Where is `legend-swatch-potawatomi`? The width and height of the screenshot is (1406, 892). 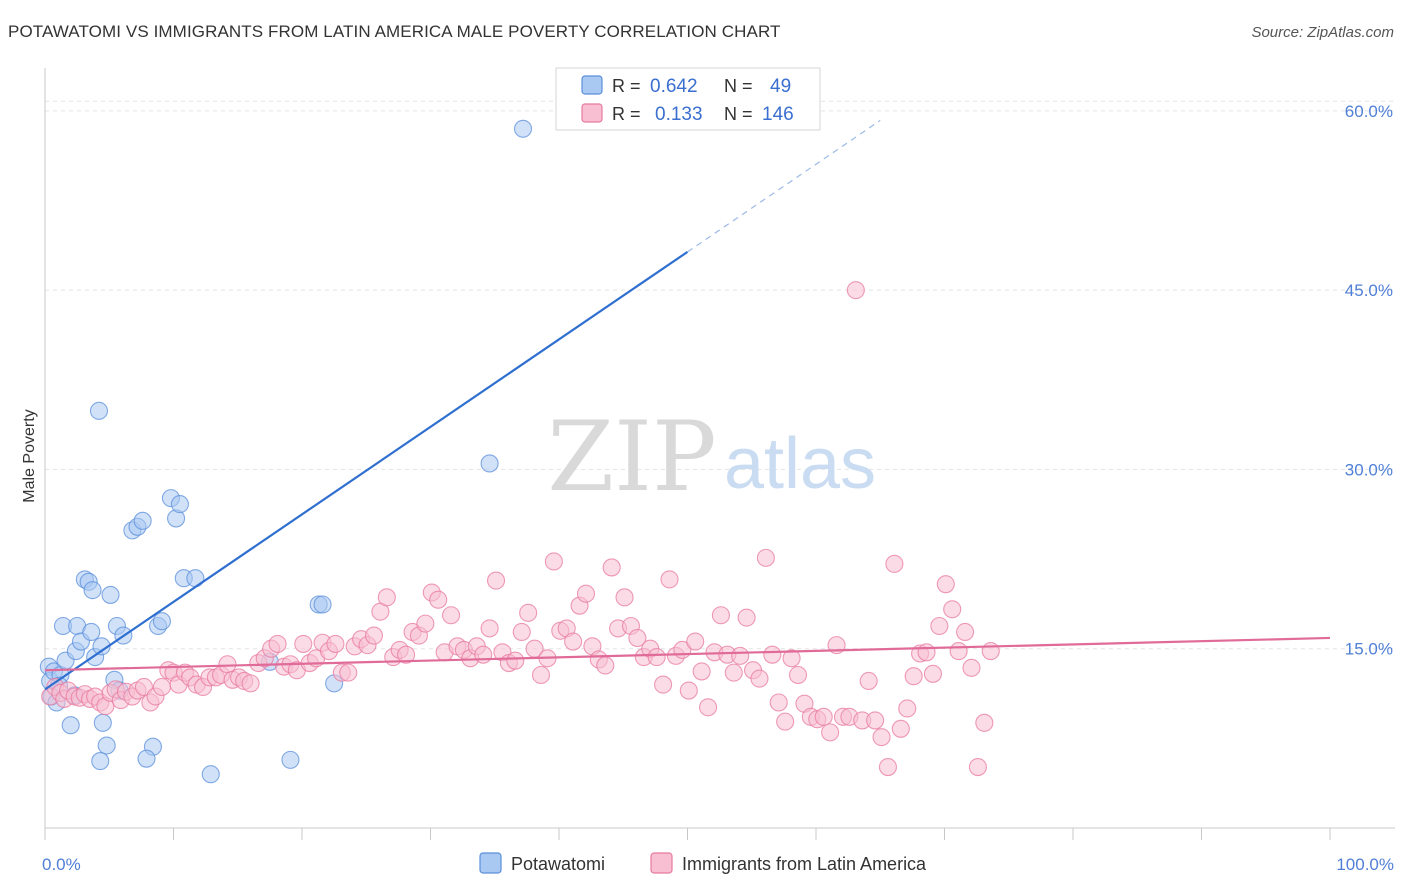 legend-swatch-potawatomi is located at coordinates (592, 85).